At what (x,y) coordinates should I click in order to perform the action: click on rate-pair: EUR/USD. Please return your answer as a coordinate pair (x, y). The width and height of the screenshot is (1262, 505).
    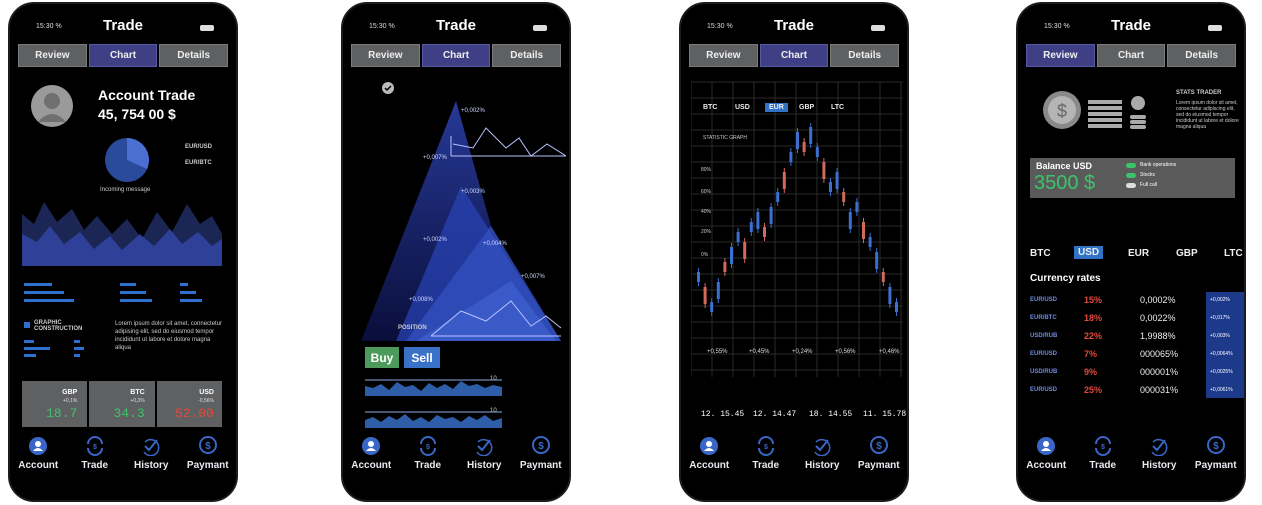
    Looking at the image, I should click on (1044, 390).